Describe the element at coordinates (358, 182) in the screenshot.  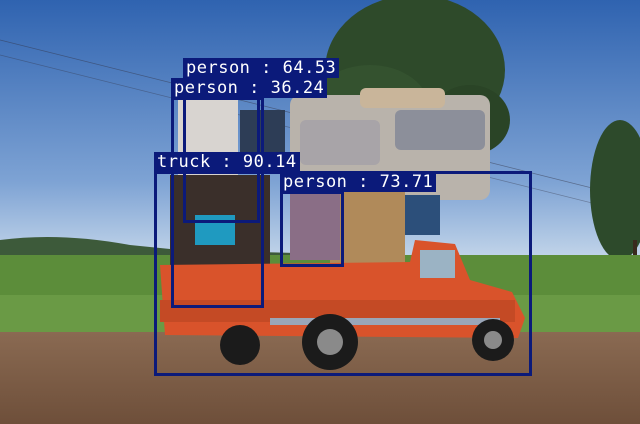
I see `detection-label-person-3: person : 73.71` at that location.